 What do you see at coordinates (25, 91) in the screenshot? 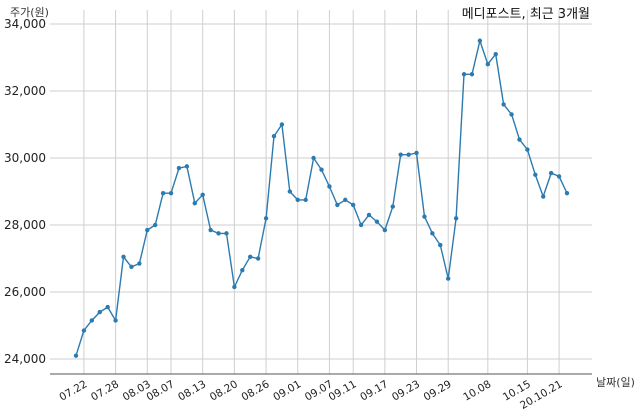
I see `y-tick-label: 32,000` at bounding box center [25, 91].